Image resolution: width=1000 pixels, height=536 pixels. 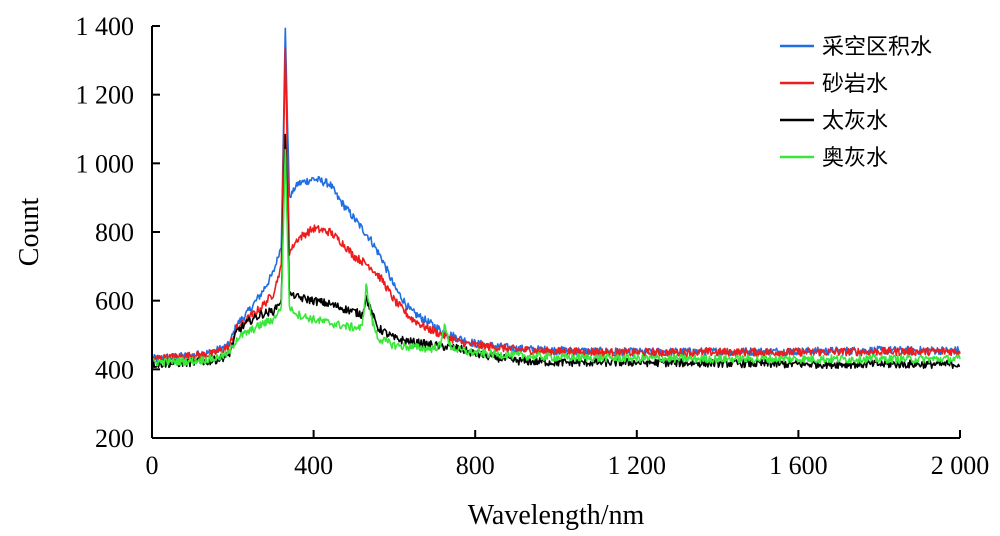 What do you see at coordinates (114, 301) in the screenshot?
I see `y-tick-label: 600` at bounding box center [114, 301].